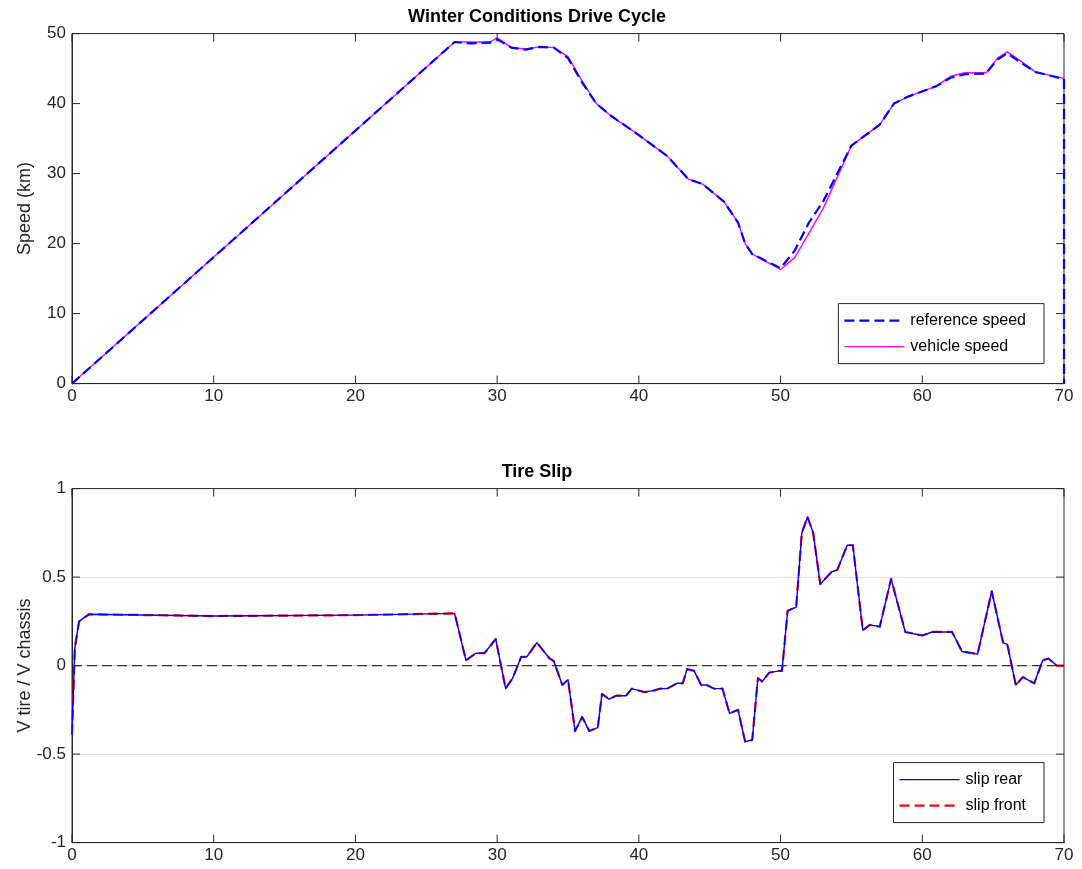 The image size is (1082, 869). What do you see at coordinates (968, 320) in the screenshot?
I see `legend-label: reference speed` at bounding box center [968, 320].